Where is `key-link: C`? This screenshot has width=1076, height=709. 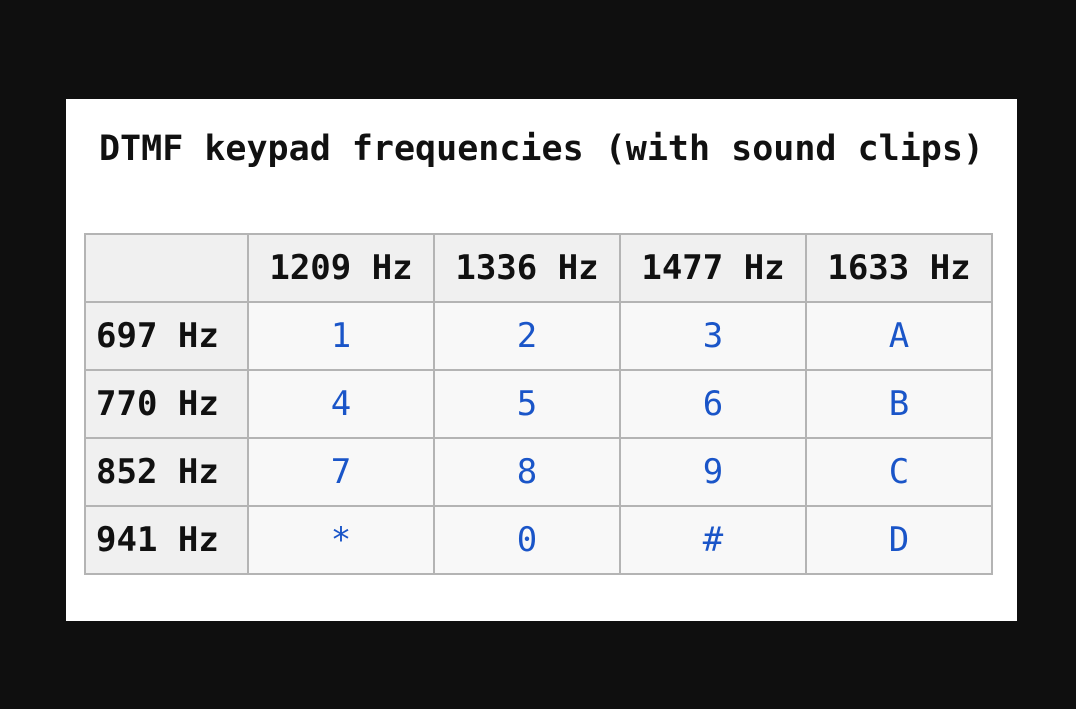 key-link: C is located at coordinates (899, 472).